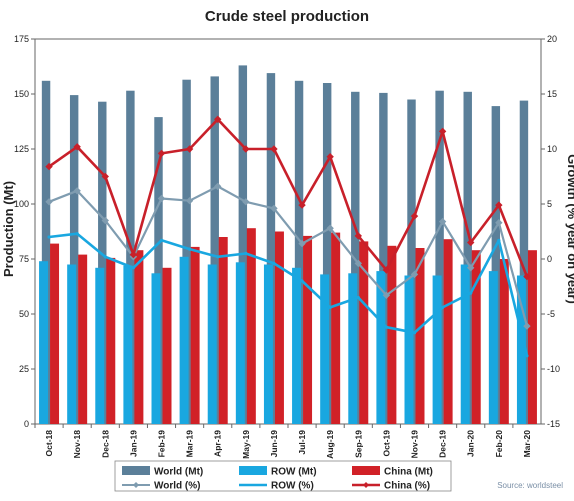 This screenshot has height=501, width=574. What do you see at coordinates (190, 444) in the screenshot?
I see `x-tick-label: Mar-19` at bounding box center [190, 444].